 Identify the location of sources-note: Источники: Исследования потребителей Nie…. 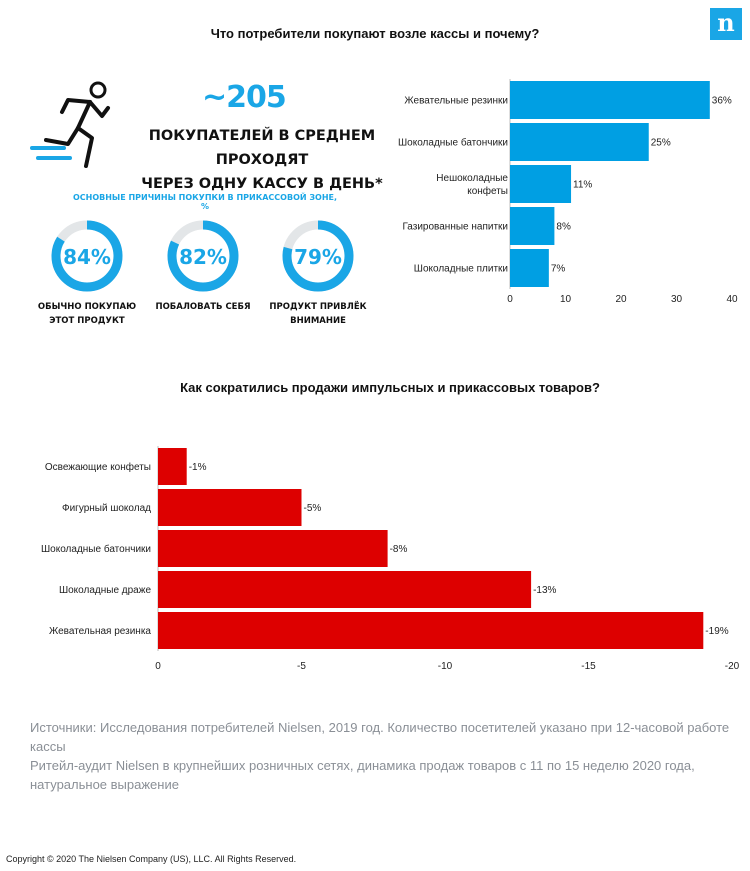
(390, 756).